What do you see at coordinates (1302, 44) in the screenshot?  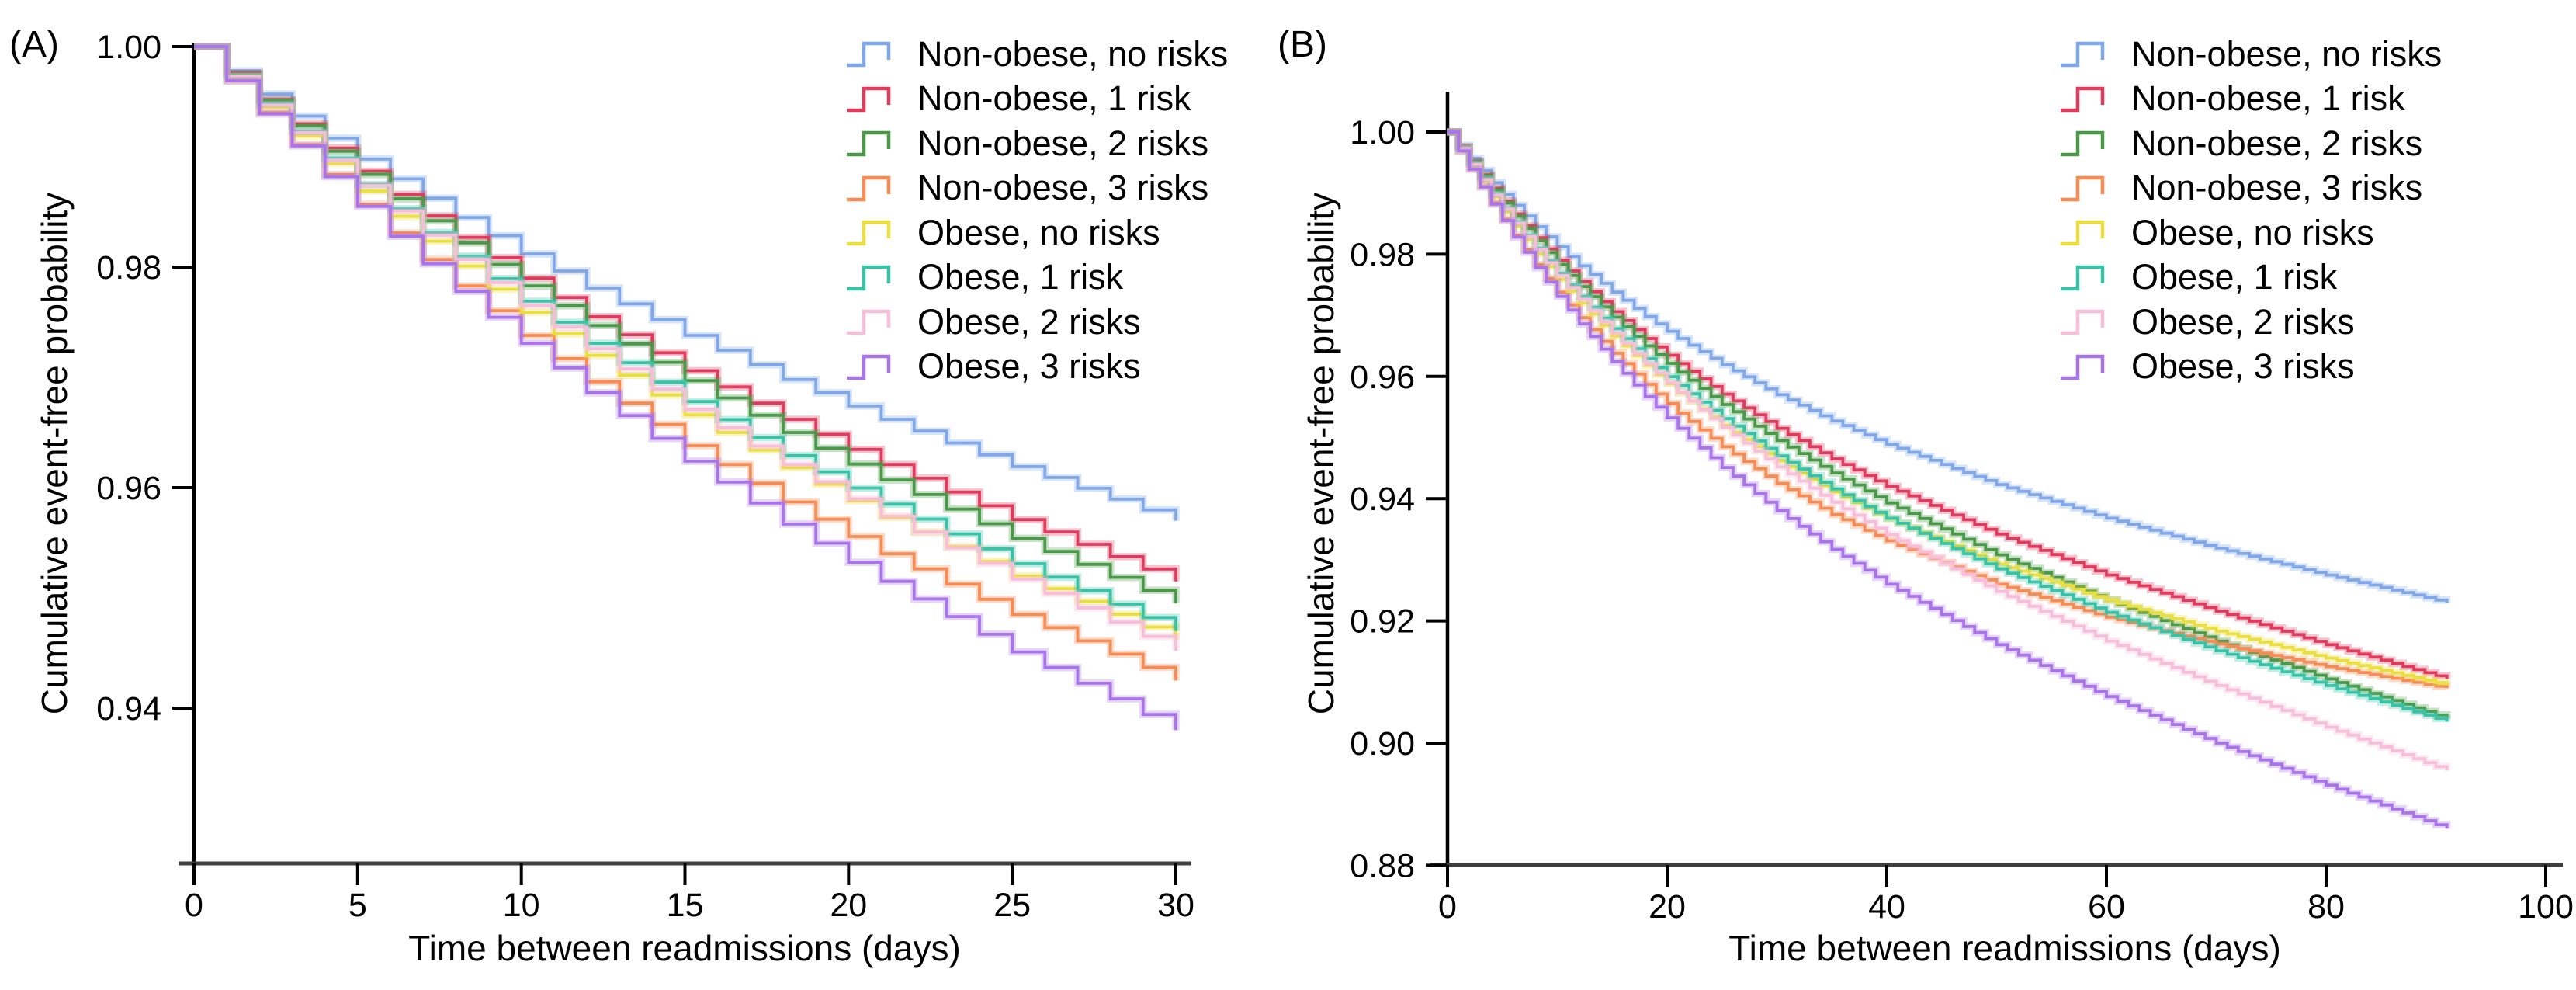 I see `panel-b-label: (B)` at bounding box center [1302, 44].